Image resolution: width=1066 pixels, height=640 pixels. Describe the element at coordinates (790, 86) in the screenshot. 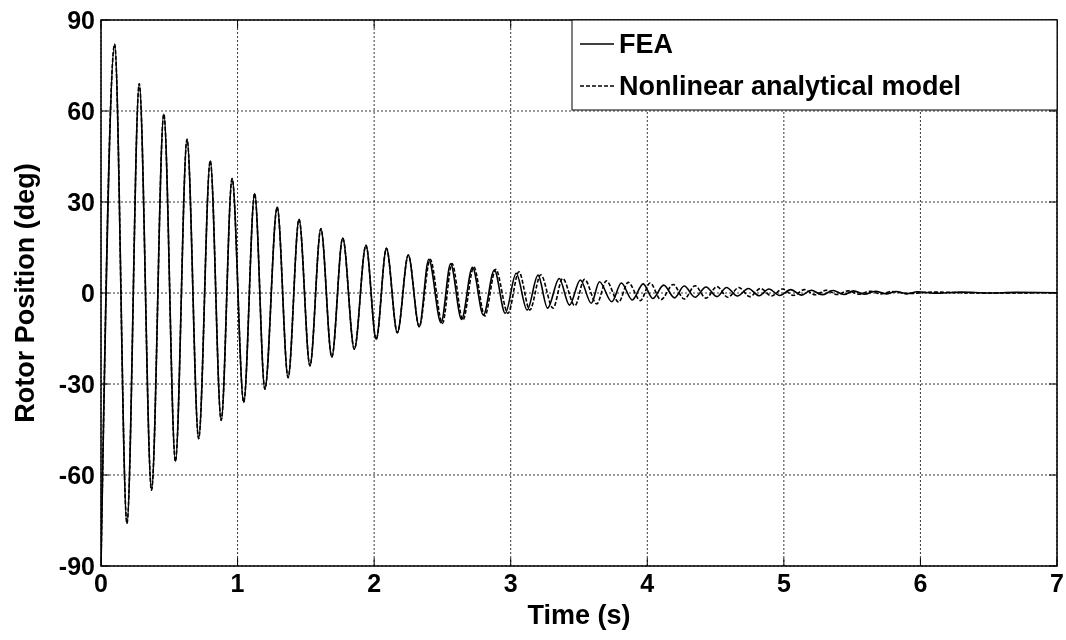

I see `legend-label: Nonlinear analytical model` at that location.